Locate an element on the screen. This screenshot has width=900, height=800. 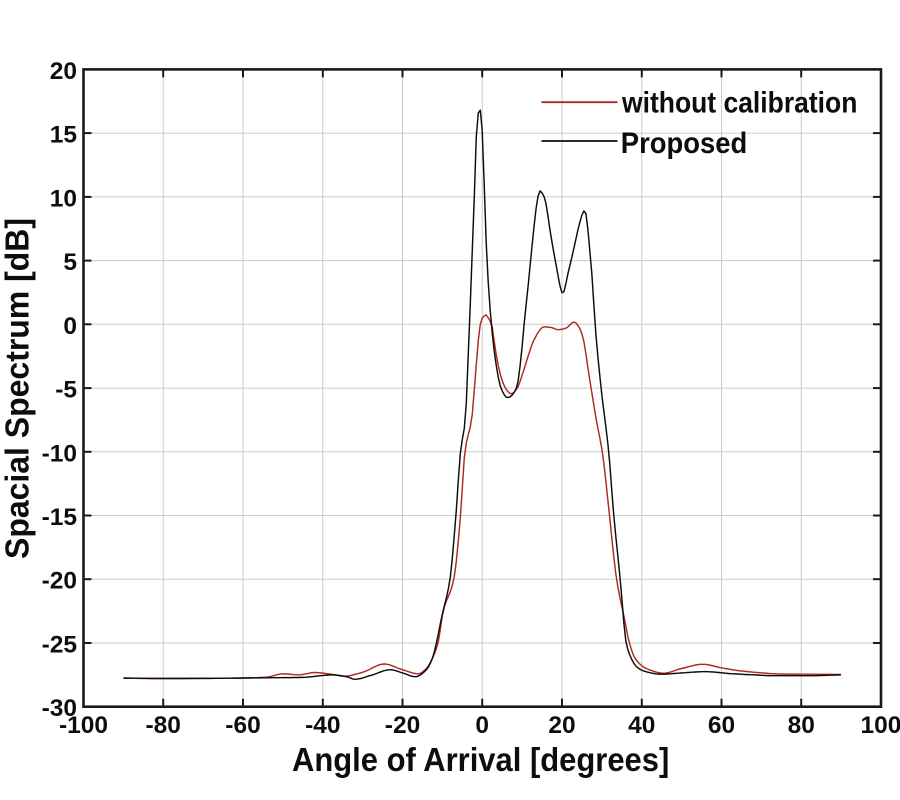
svg-text: -60 is located at coordinates (242, 725).